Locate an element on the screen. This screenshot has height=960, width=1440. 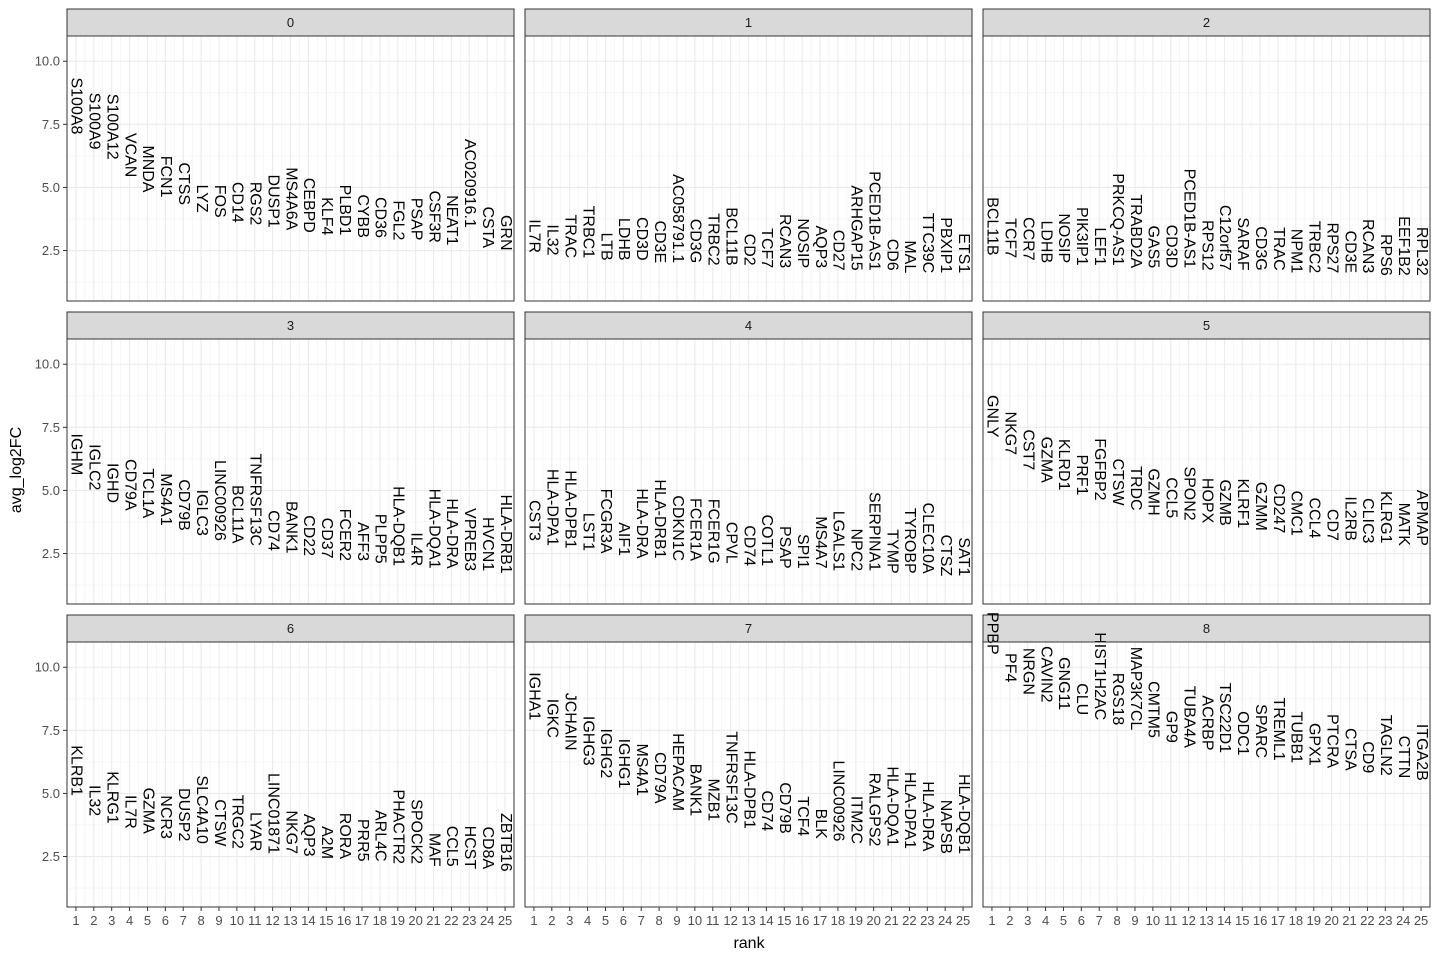
gene-label-TRBC1: TRBC1 is located at coordinates (587, 232).